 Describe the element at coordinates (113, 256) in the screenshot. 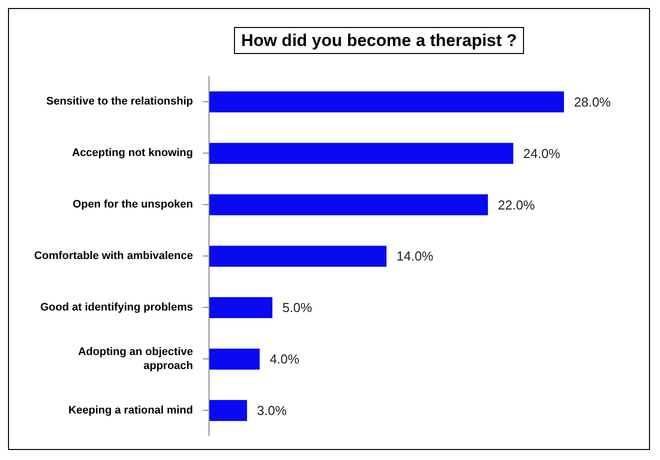

I see `y-tick-label: Comfortable with ambivalence` at that location.